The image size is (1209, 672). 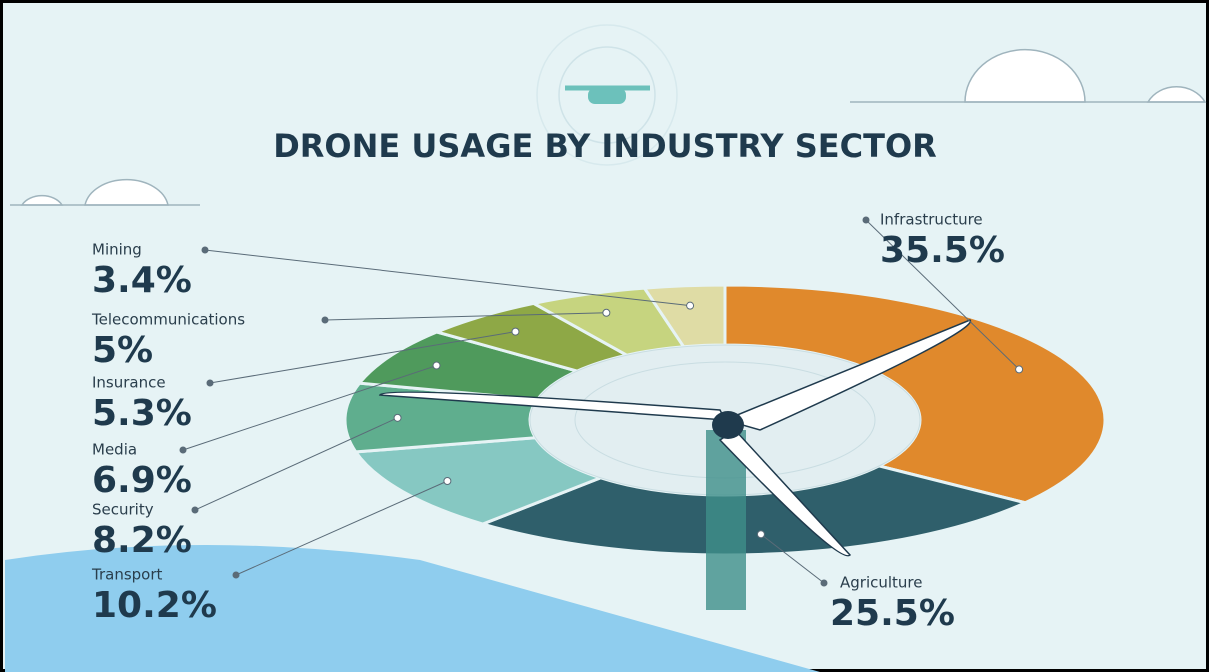 I want to click on category-label: Transport, so click(x=127, y=575).